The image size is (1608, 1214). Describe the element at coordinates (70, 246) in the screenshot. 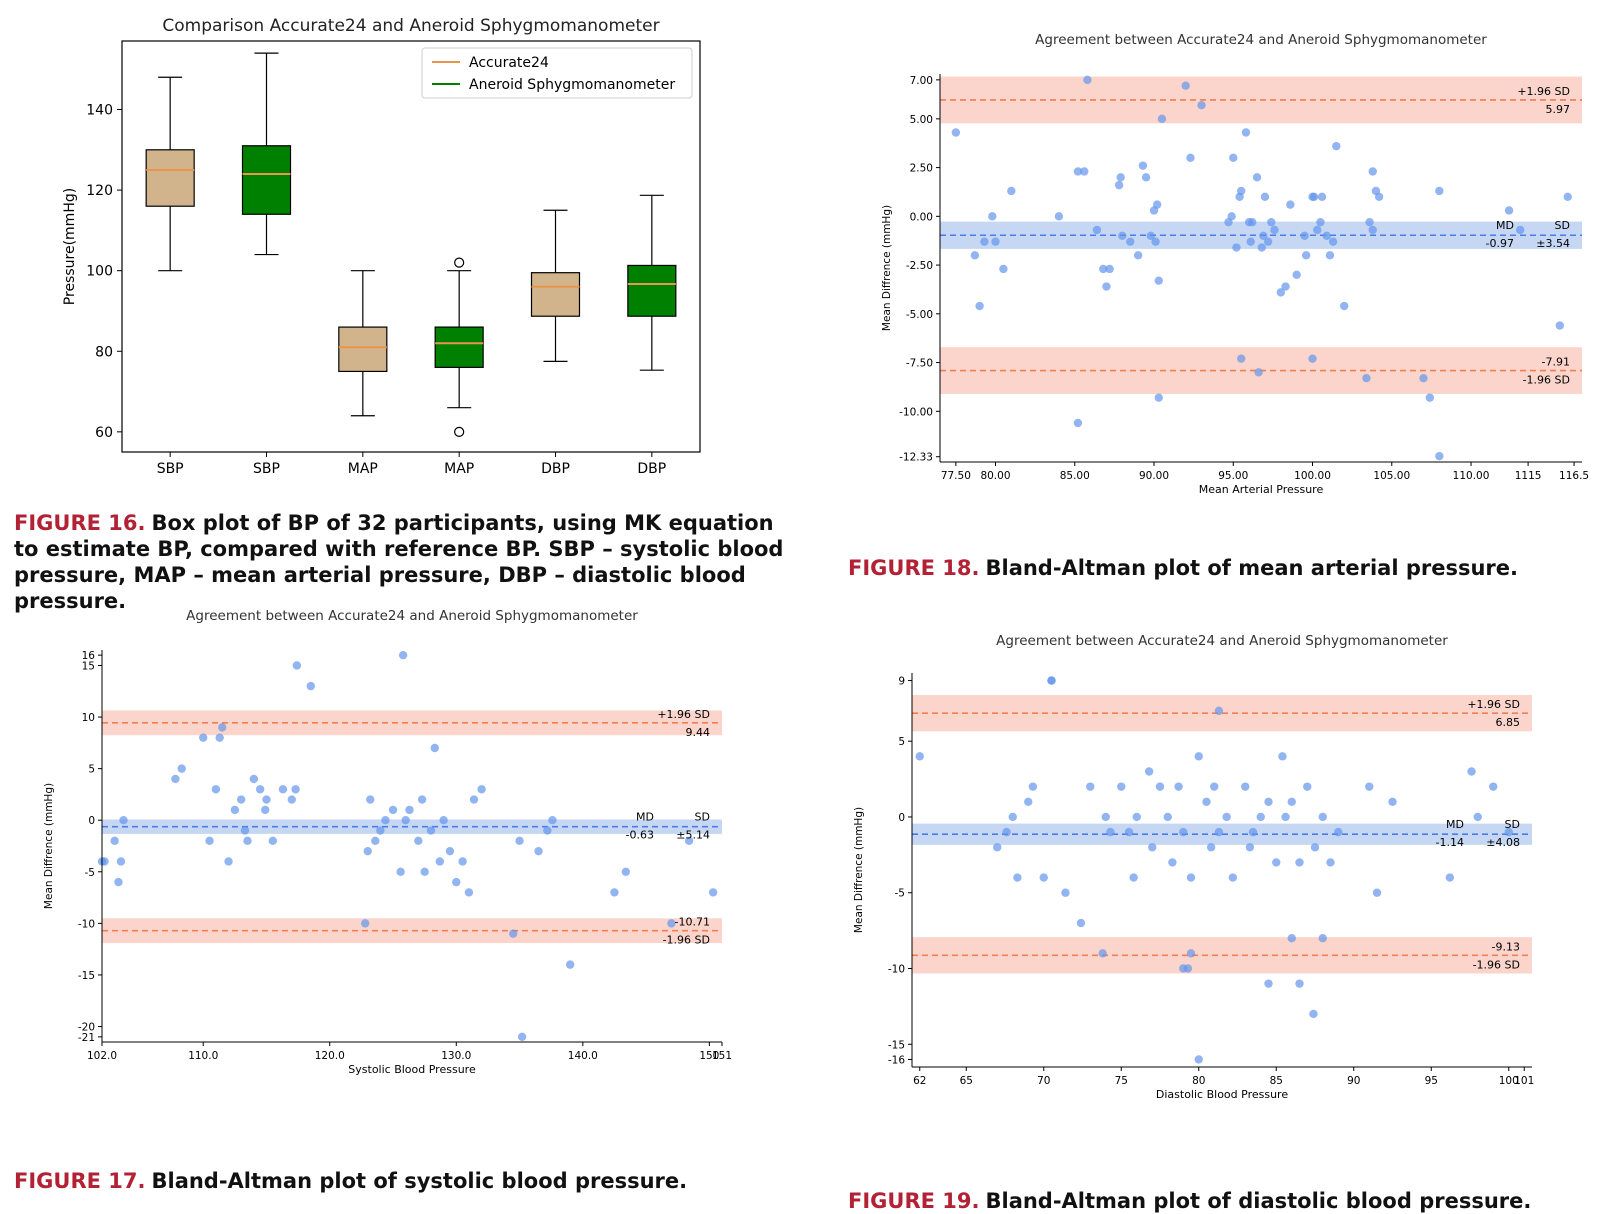

I see `y-axis-label: Pressure(mmHg)` at that location.